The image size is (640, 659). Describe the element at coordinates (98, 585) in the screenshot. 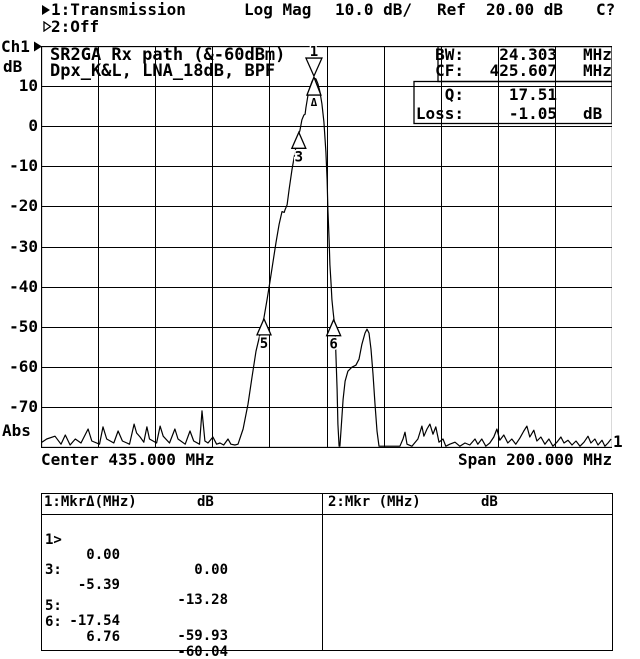

I see `marker-row-freq: -5.39` at that location.